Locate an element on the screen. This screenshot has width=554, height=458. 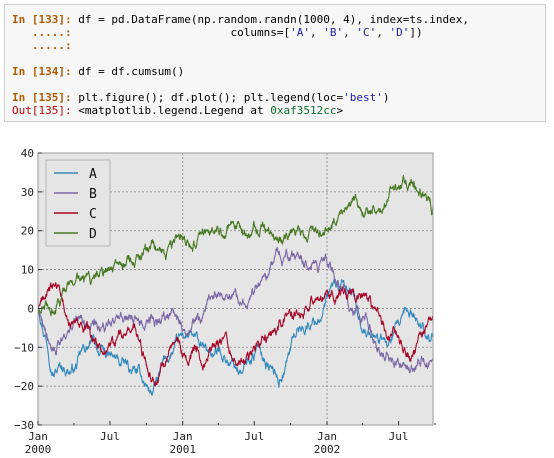
y-tick-label: 30 is located at coordinates (27, 192).